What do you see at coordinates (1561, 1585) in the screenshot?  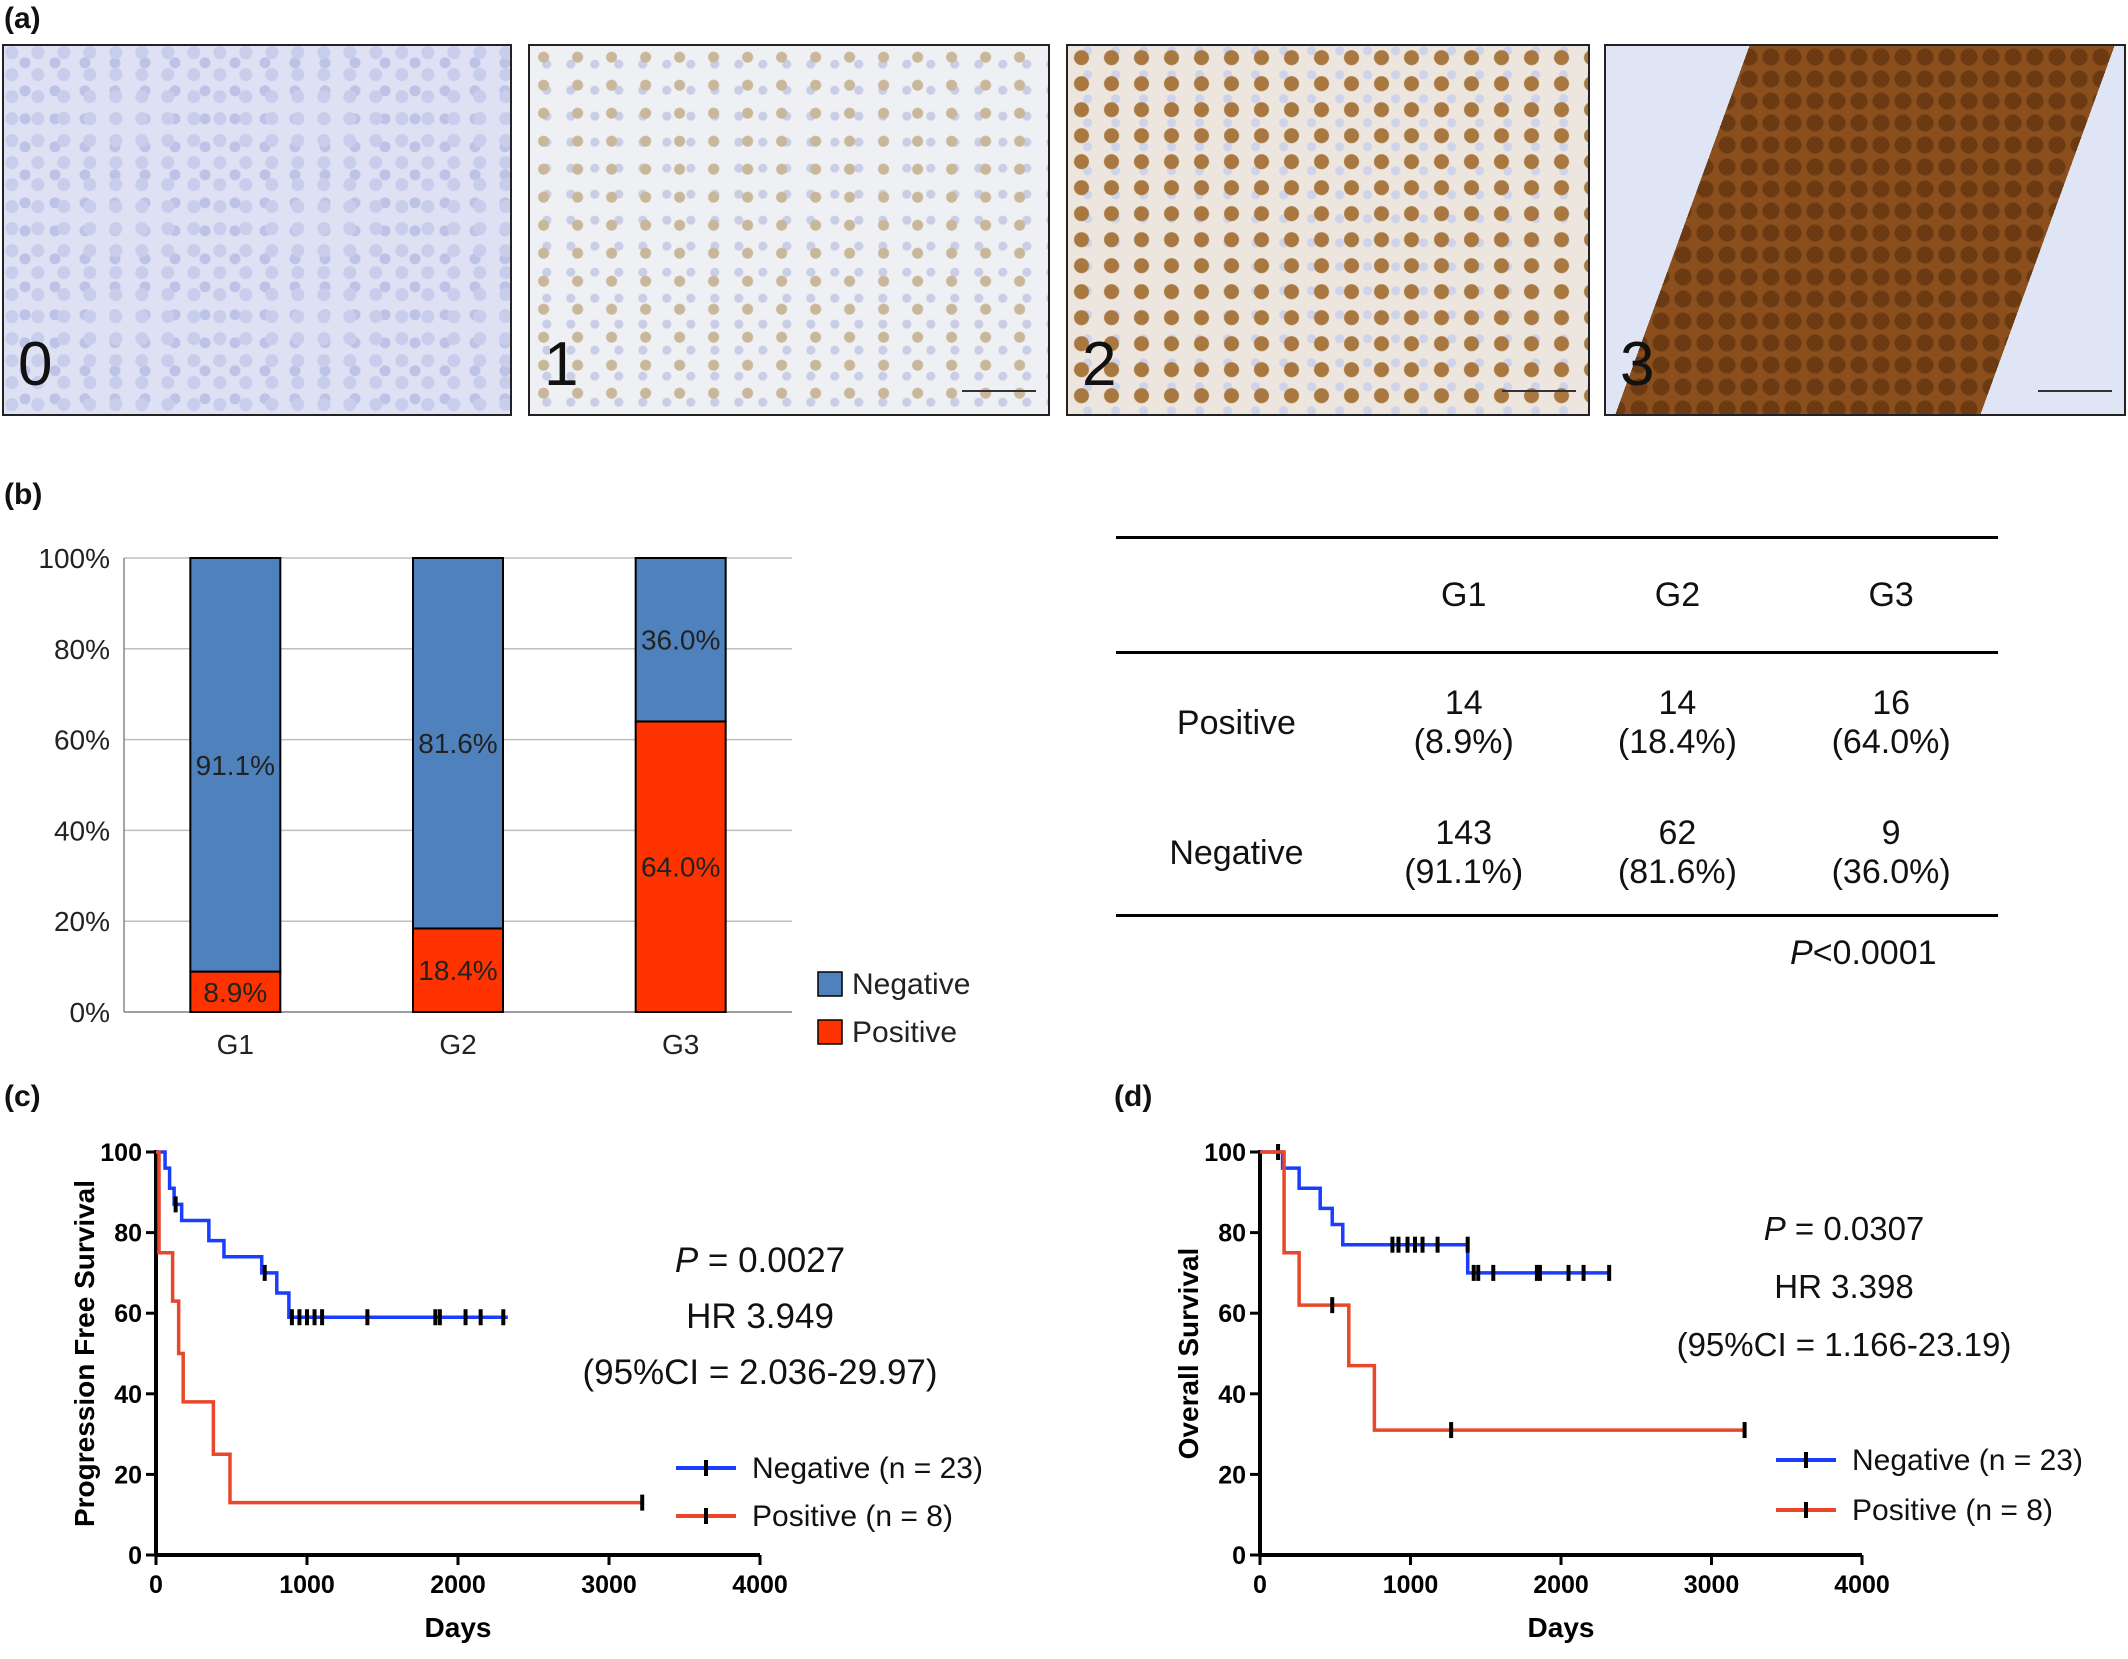 I see `x-tick-label: 2000` at bounding box center [1561, 1585].